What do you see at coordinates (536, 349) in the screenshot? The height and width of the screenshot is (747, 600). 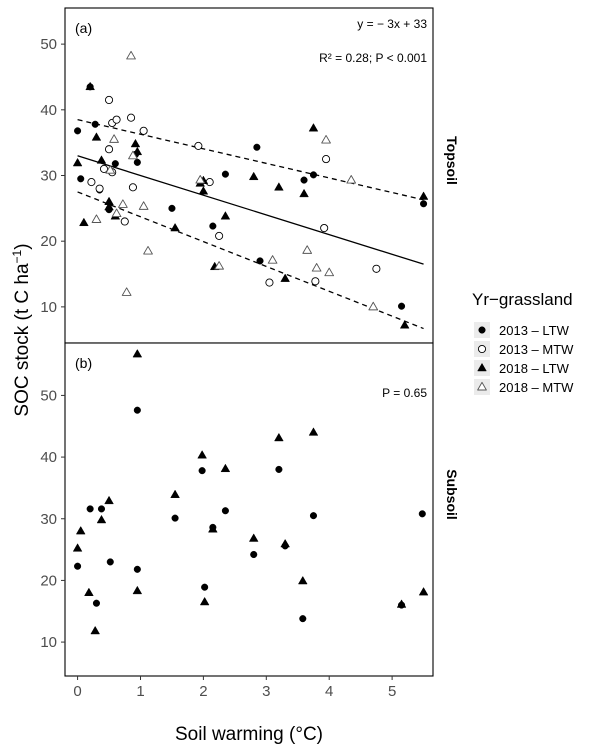 I see `legend-label: 2013 – MTW` at bounding box center [536, 349].